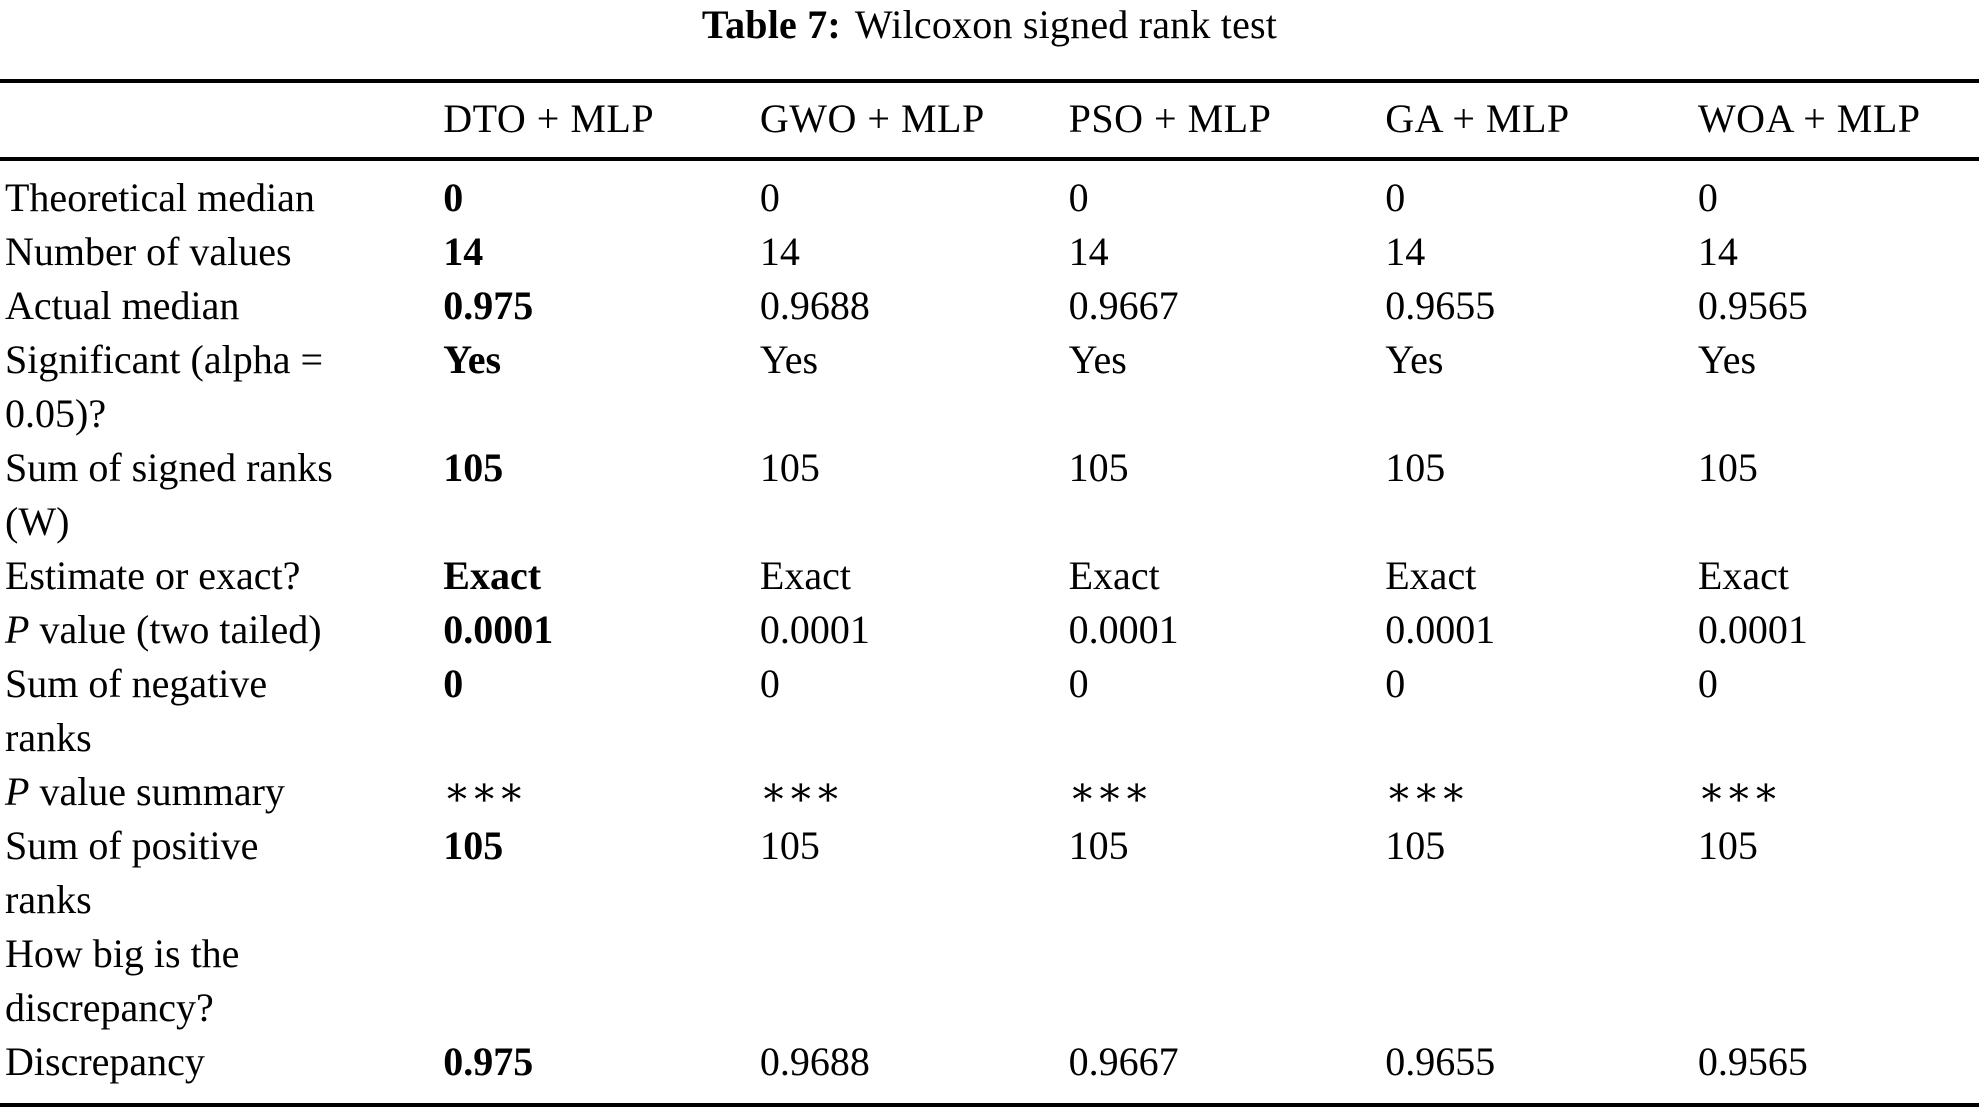  What do you see at coordinates (160, 197) in the screenshot?
I see `row-label: Theoretical median` at bounding box center [160, 197].